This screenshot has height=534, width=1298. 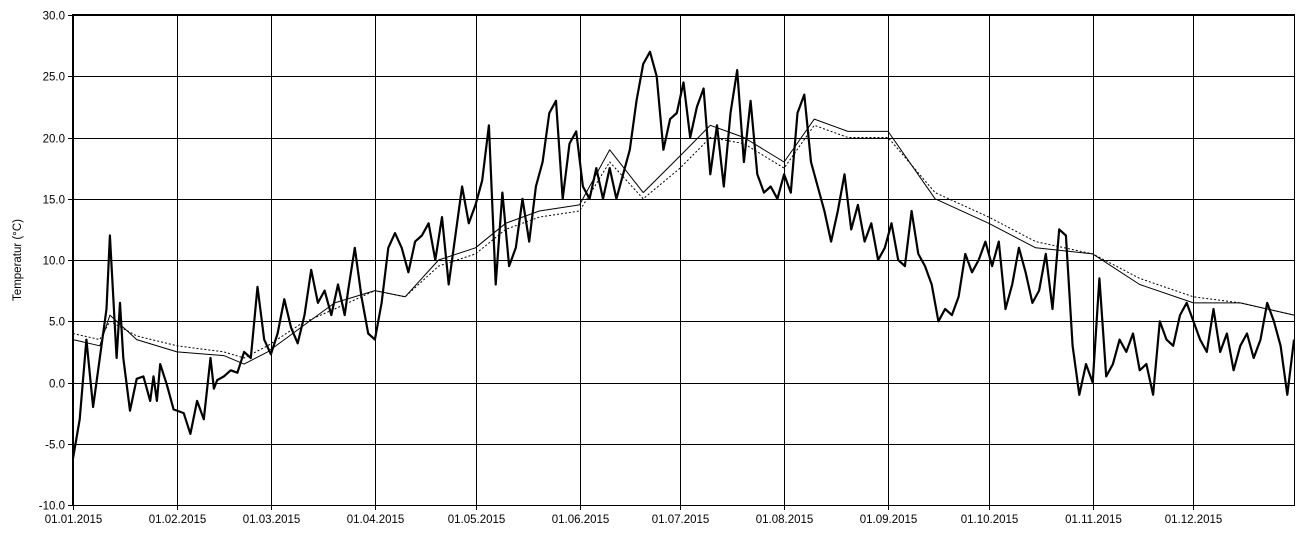 What do you see at coordinates (889, 520) in the screenshot?
I see `x-tick-label: 01.09.2015` at bounding box center [889, 520].